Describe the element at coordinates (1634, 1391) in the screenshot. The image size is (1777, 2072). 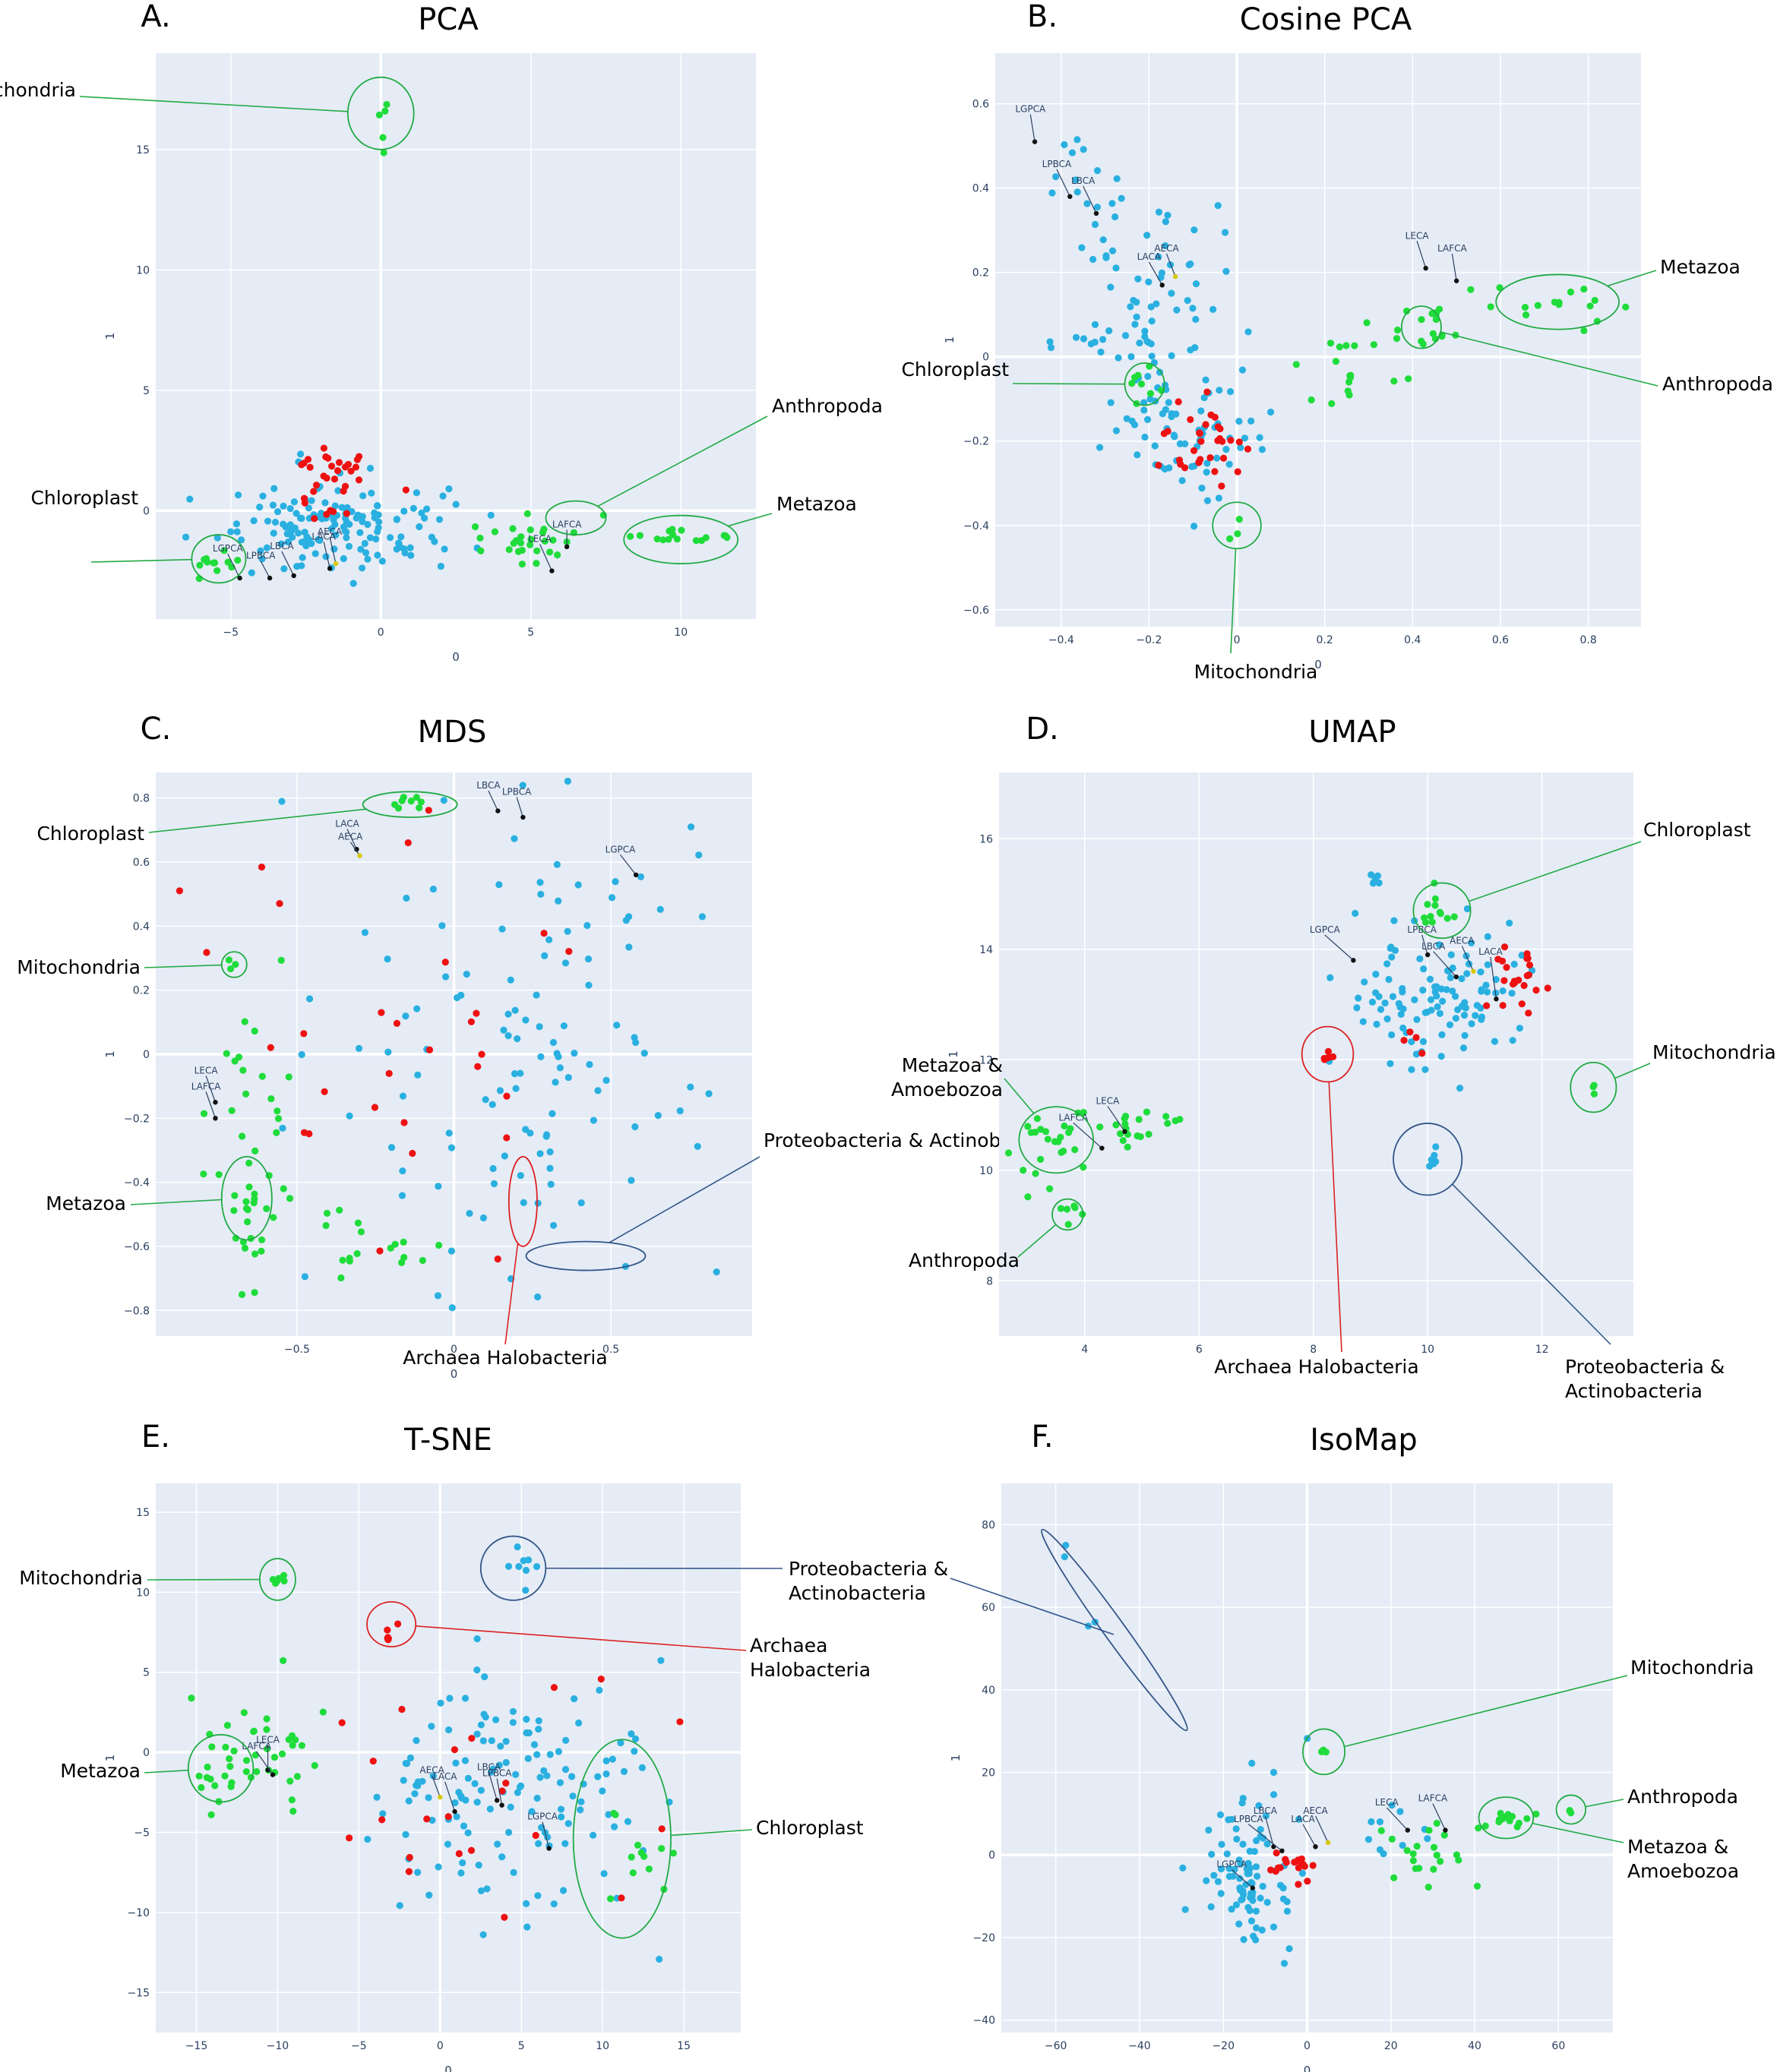
I see `annotation-label: Actinobacteria` at that location.